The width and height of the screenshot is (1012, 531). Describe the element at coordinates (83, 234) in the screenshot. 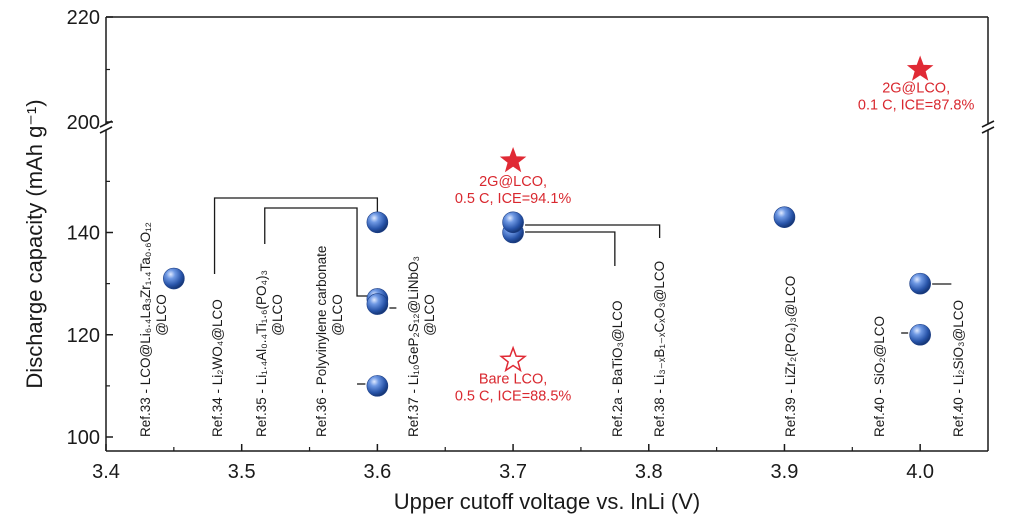

I see `y-tick-label: 140` at that location.